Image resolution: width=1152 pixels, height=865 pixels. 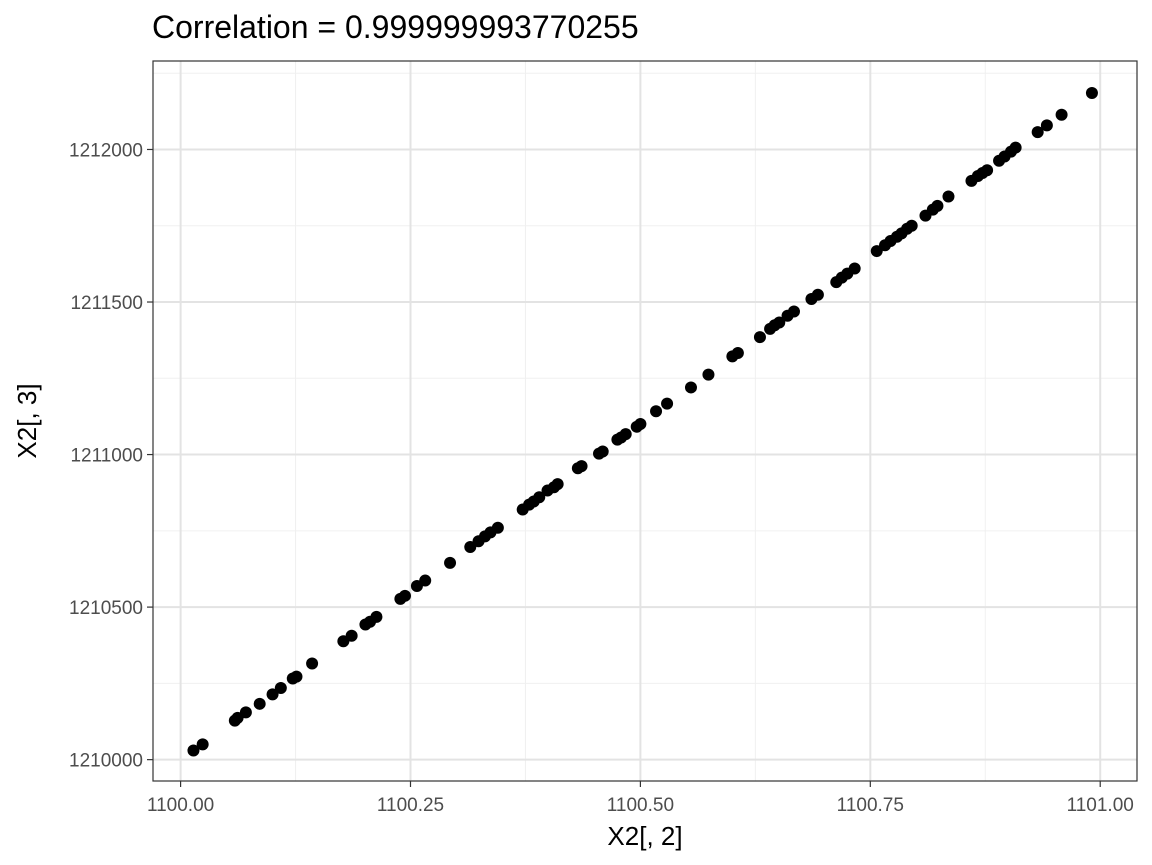 I want to click on y-tick-label: 1212000, so click(x=106, y=150).